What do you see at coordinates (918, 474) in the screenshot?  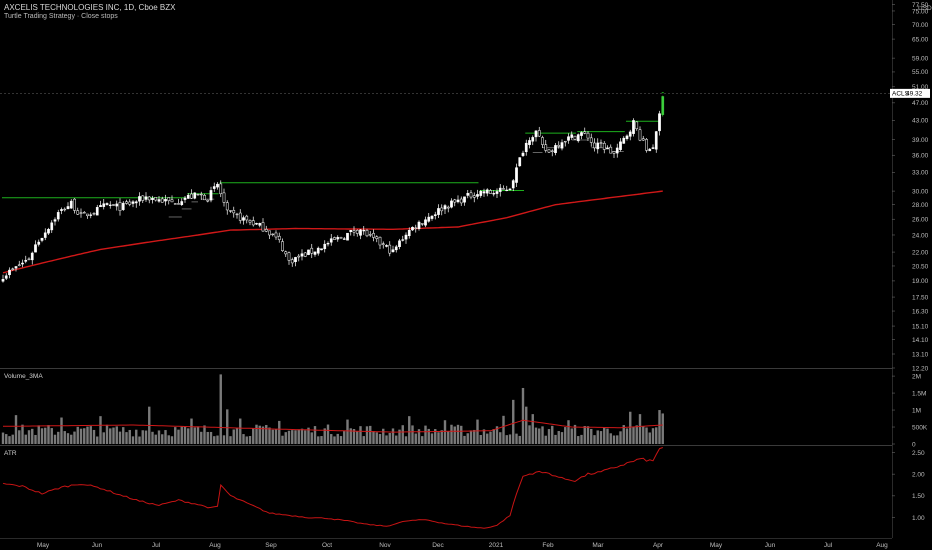 I see `atr-tick-label: 2.00` at bounding box center [918, 474].